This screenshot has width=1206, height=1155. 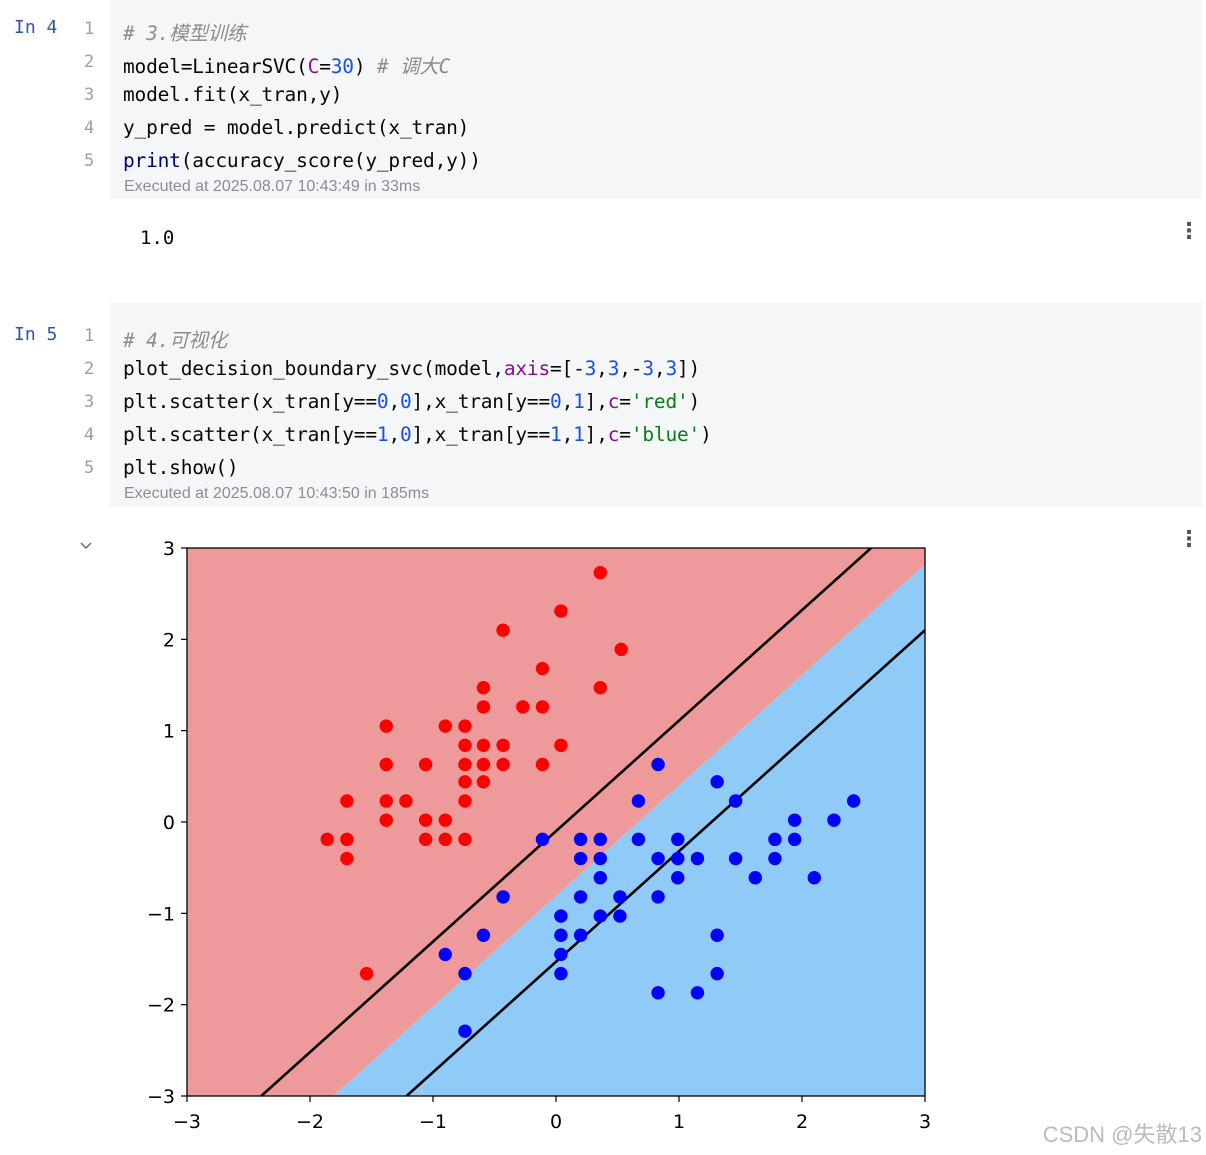 I want to click on code-token: =[-, so click(x=567, y=368).